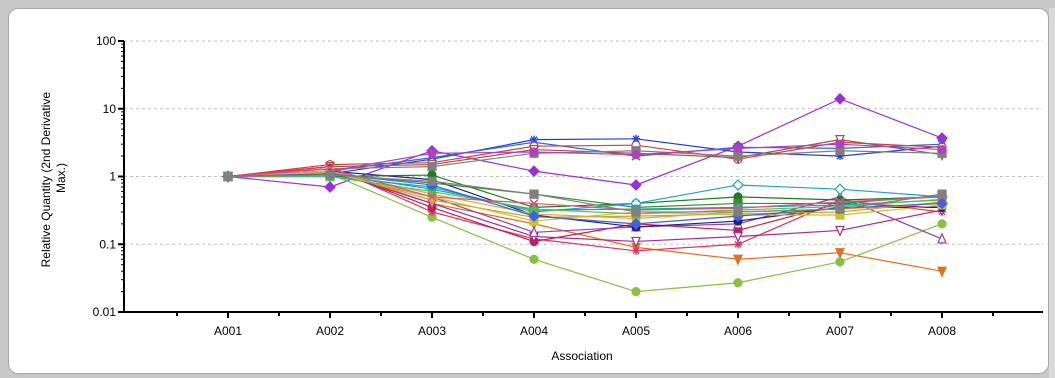  Describe the element at coordinates (942, 331) in the screenshot. I see `x-tick-label: A008` at that location.